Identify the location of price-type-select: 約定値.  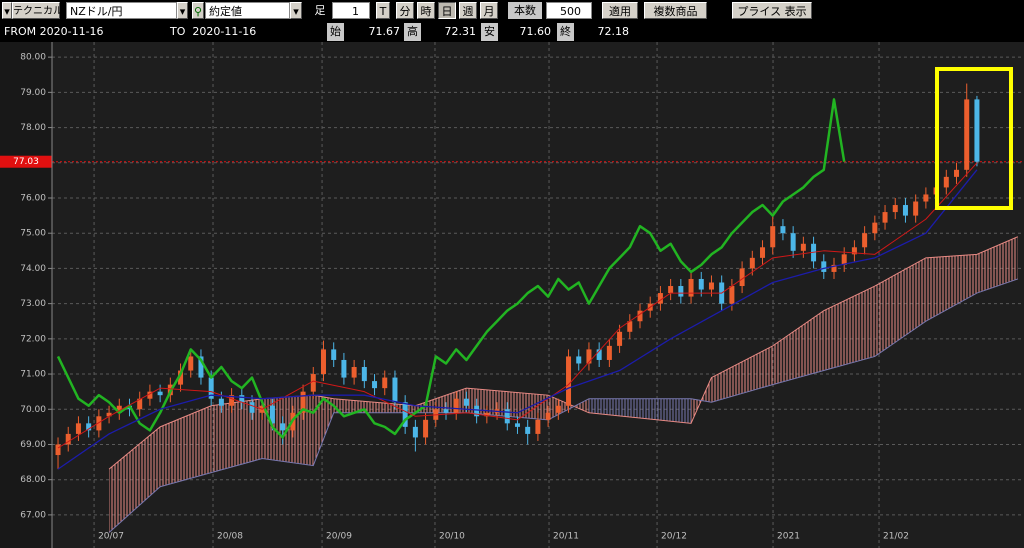
(247, 10).